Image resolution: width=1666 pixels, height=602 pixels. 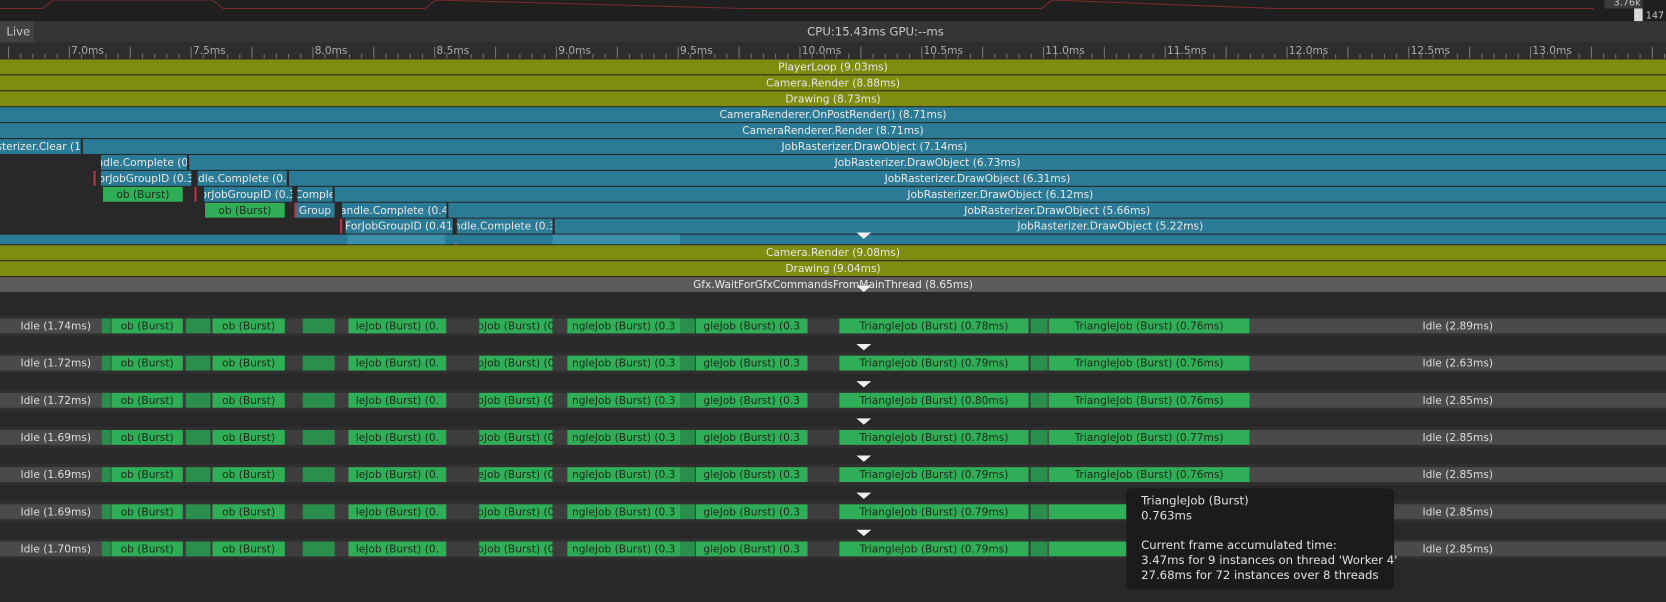 What do you see at coordinates (1149, 437) in the screenshot?
I see `job-bar-label: TriangleJob (Burst) (0.77ms)` at bounding box center [1149, 437].